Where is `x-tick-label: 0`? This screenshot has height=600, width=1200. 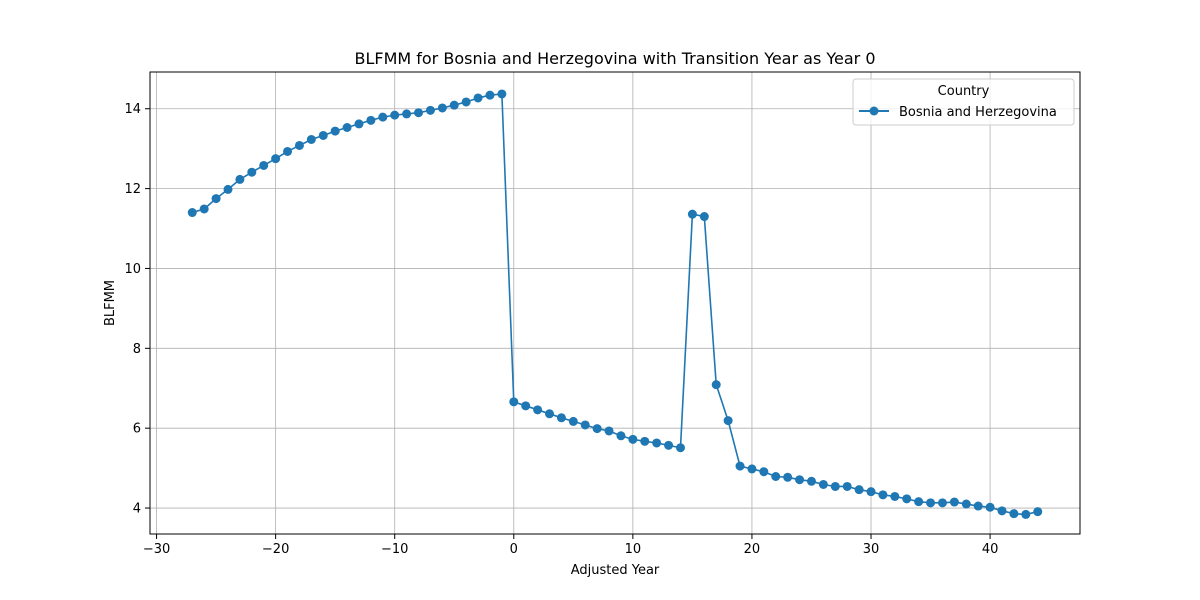
x-tick-label: 0 is located at coordinates (514, 549).